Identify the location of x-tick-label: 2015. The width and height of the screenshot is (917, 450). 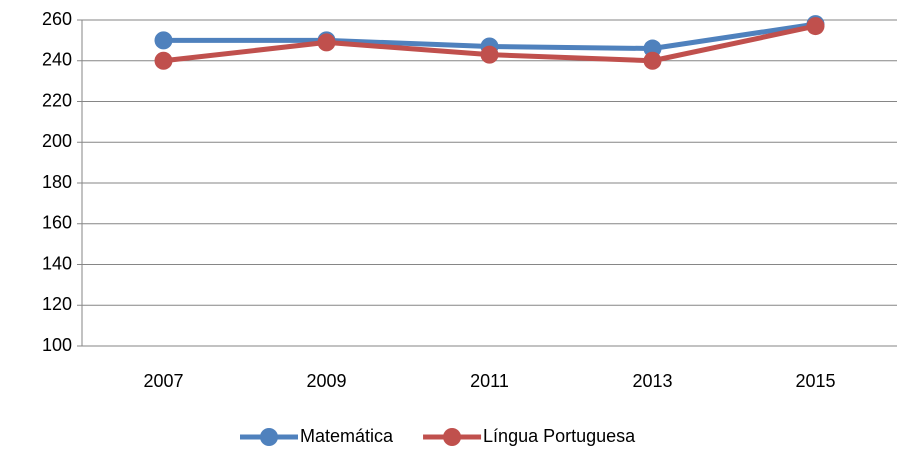
(815, 381).